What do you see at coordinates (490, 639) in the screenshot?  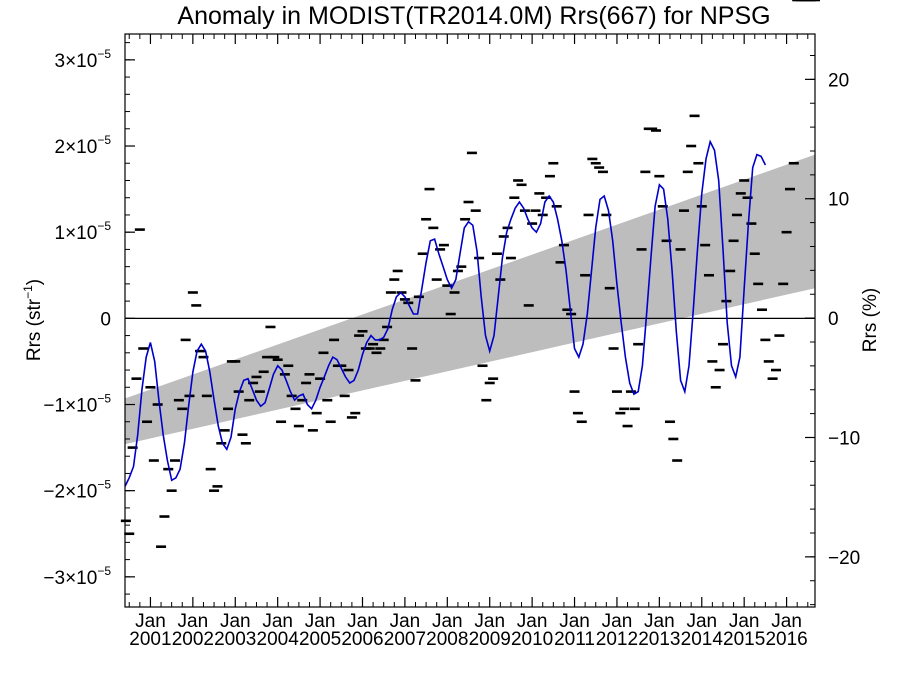 I see `x-tick-year-label: 2009` at bounding box center [490, 639].